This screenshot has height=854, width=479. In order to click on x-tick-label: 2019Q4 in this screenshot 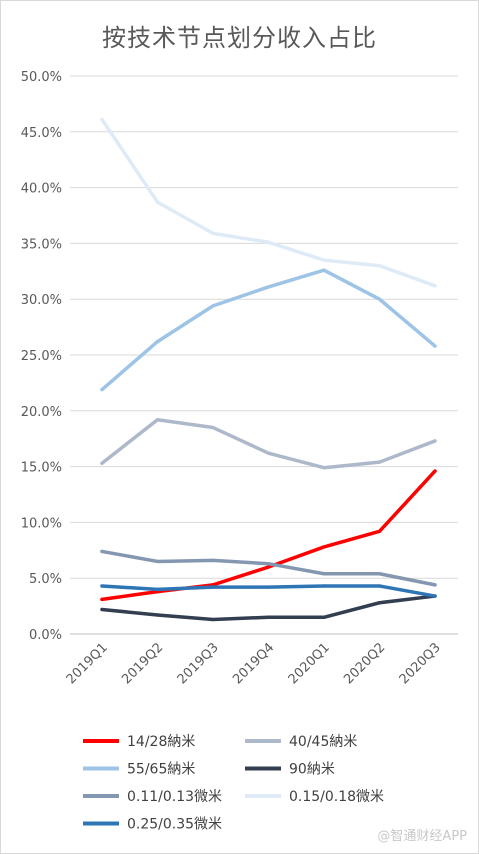, I will do `click(253, 663)`.